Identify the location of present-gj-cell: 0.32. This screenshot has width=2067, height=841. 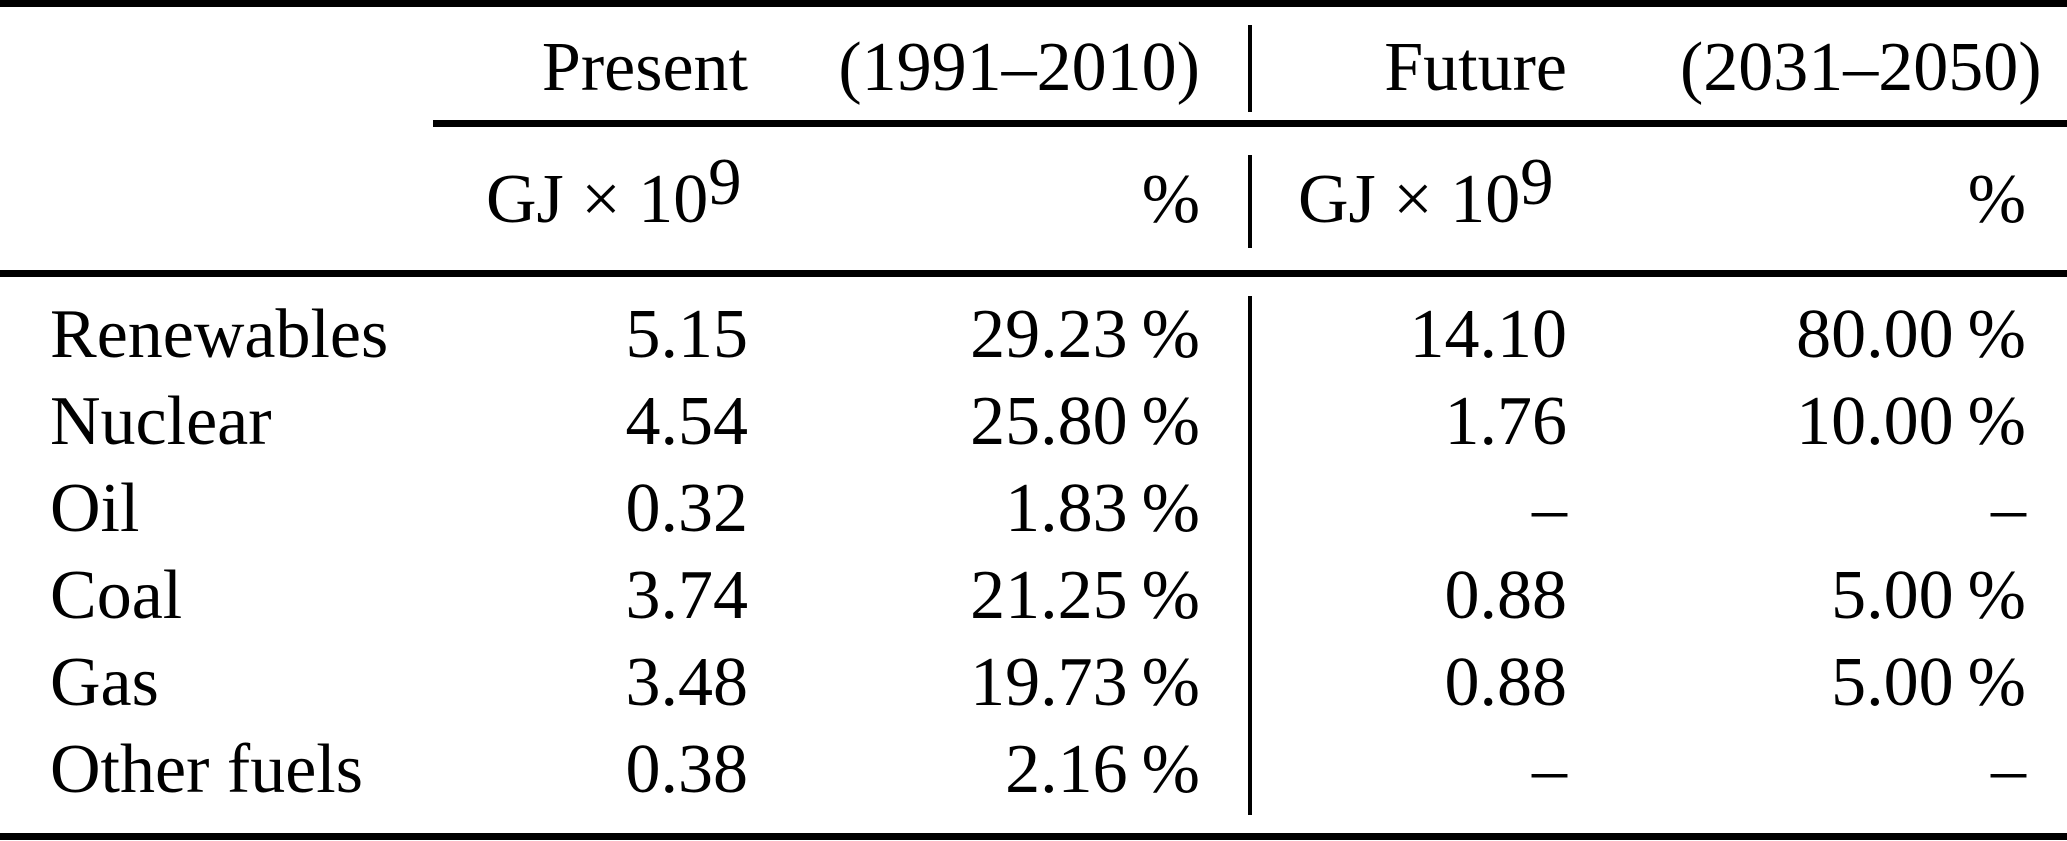
(687, 508).